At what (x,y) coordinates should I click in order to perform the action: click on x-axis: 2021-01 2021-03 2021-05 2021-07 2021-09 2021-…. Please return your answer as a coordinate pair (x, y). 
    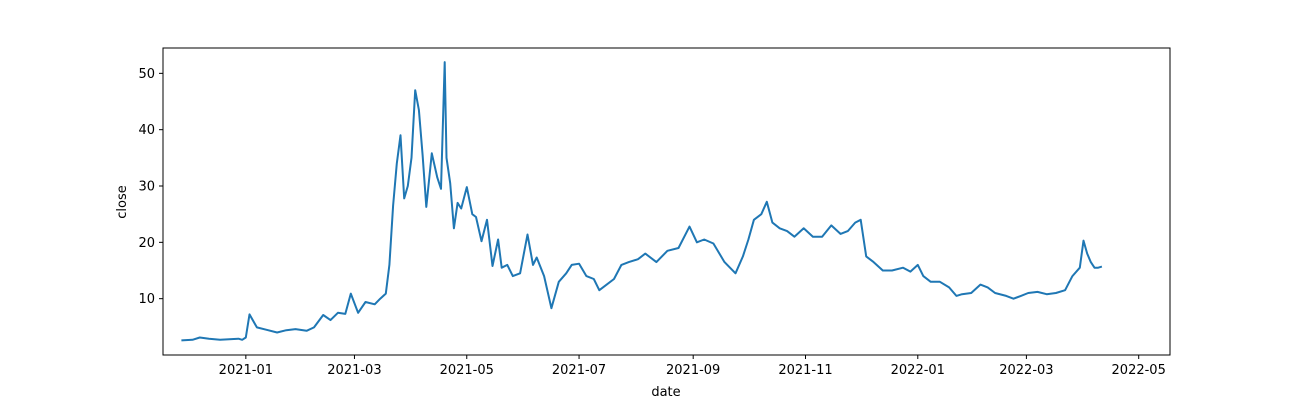
    Looking at the image, I should click on (692, 366).